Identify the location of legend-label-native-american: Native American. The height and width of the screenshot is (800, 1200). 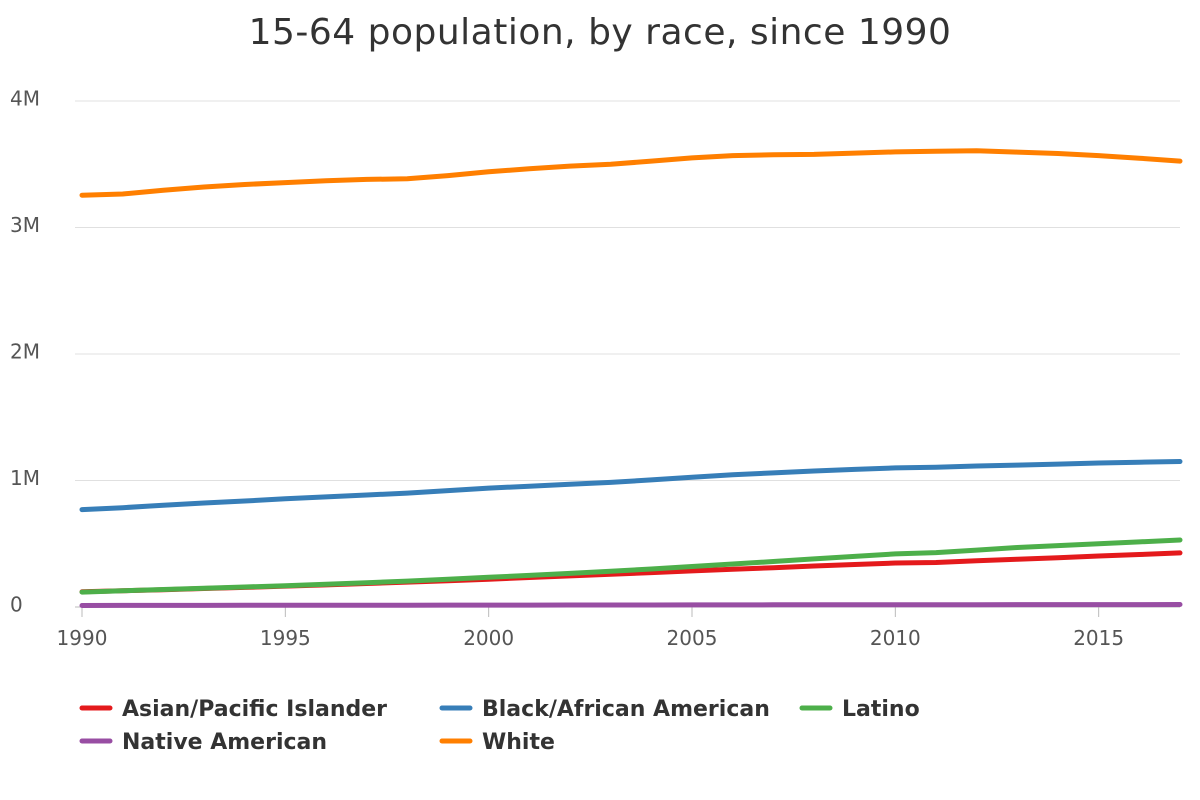
(224, 742).